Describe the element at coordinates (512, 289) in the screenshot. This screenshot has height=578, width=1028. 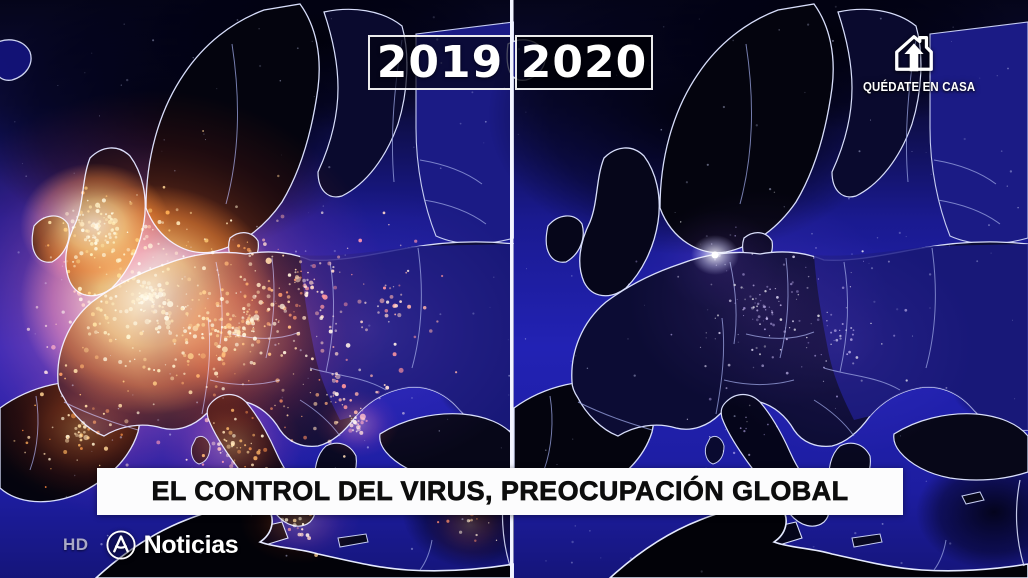
I see `map-divider-line` at that location.